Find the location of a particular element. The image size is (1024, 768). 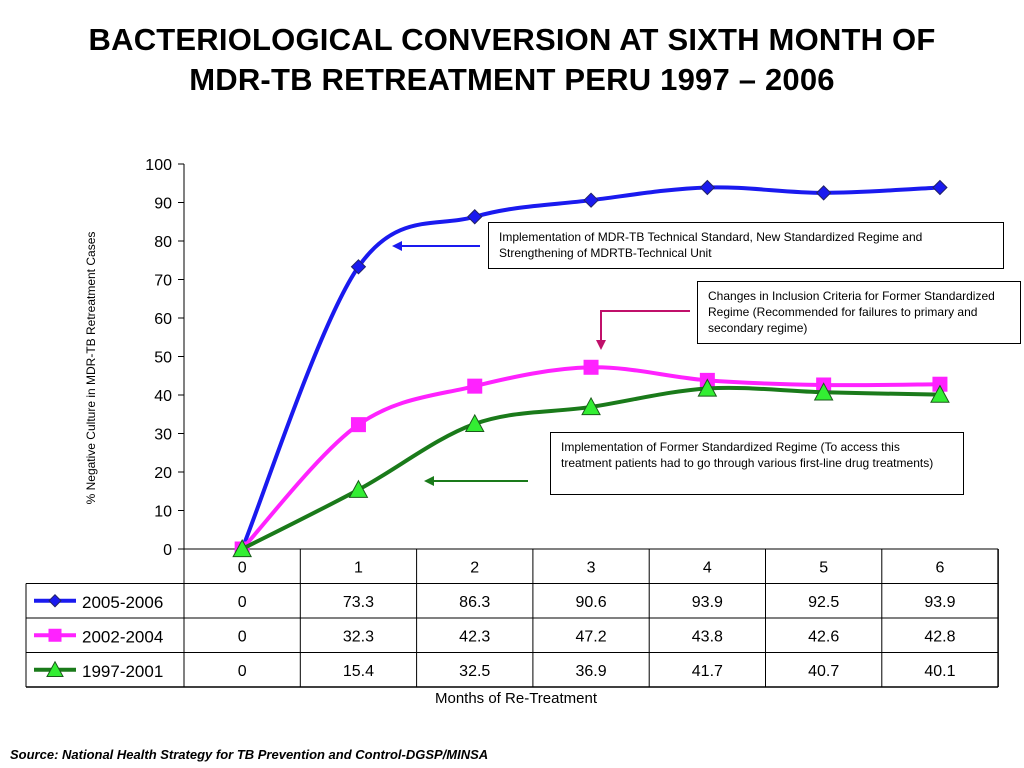

y-tick-label: 20 is located at coordinates (163, 473).